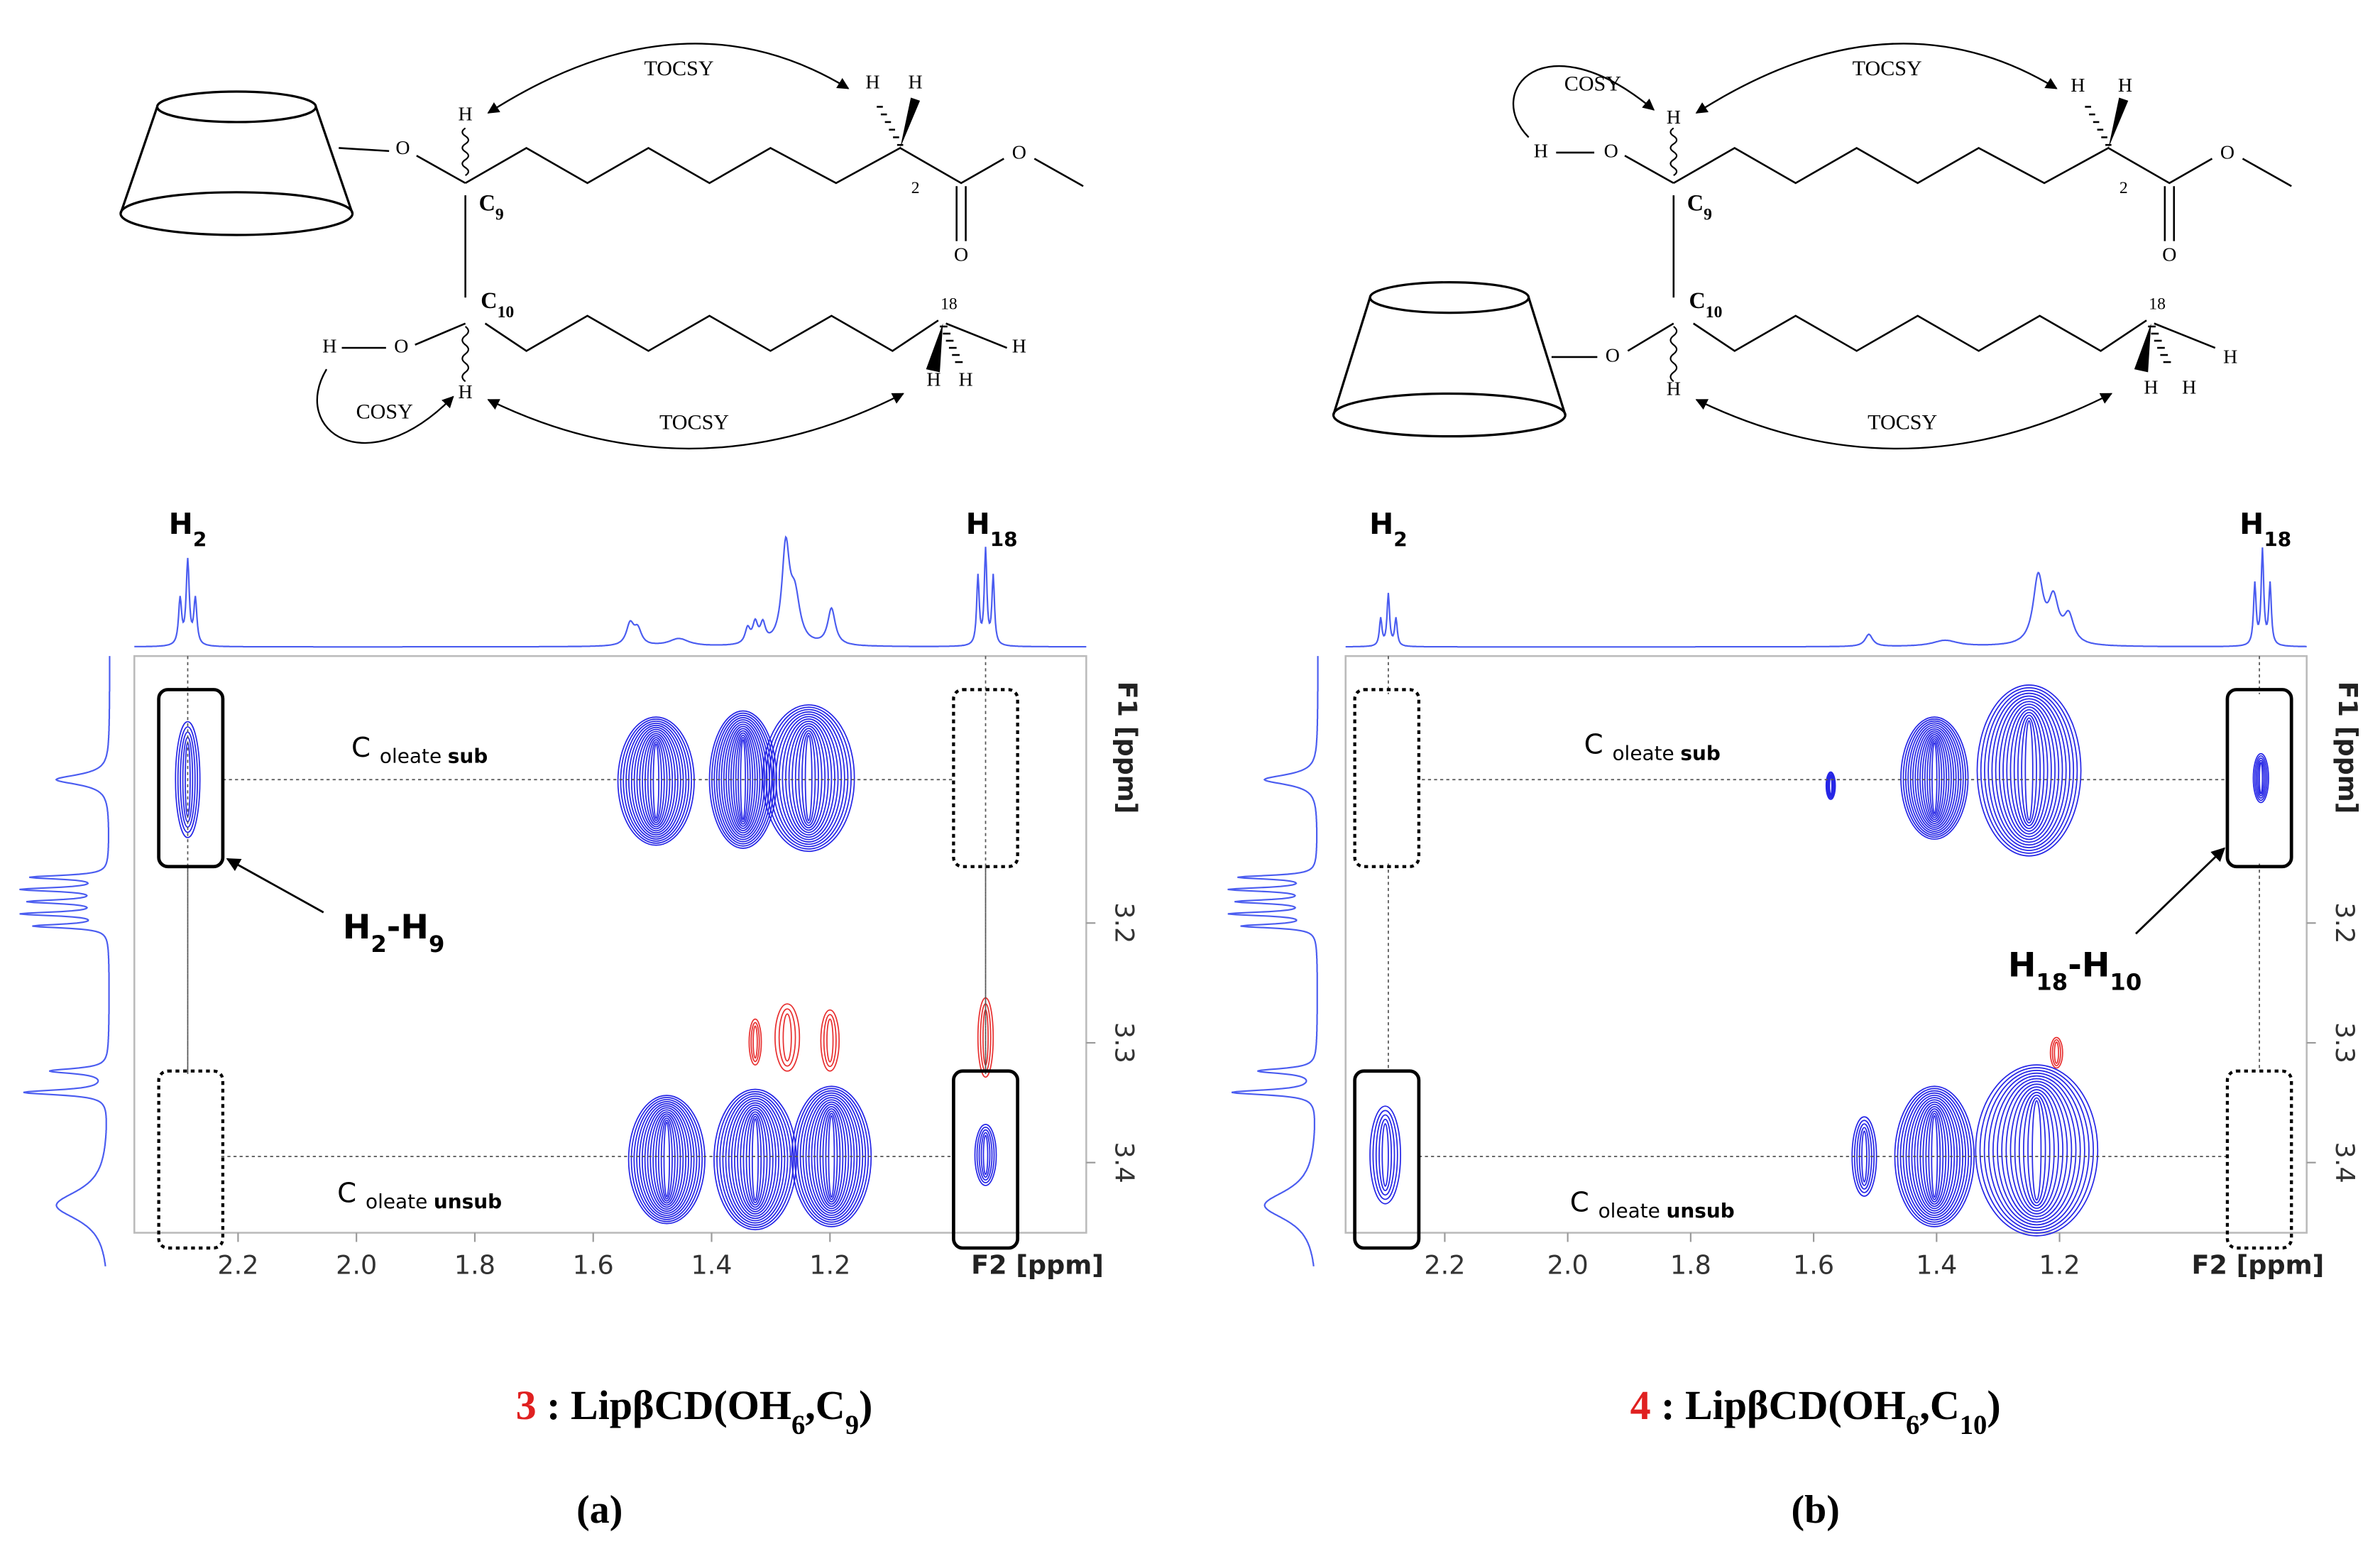  Describe the element at coordinates (2052, 981) in the screenshot. I see `text-part: 18` at that location.